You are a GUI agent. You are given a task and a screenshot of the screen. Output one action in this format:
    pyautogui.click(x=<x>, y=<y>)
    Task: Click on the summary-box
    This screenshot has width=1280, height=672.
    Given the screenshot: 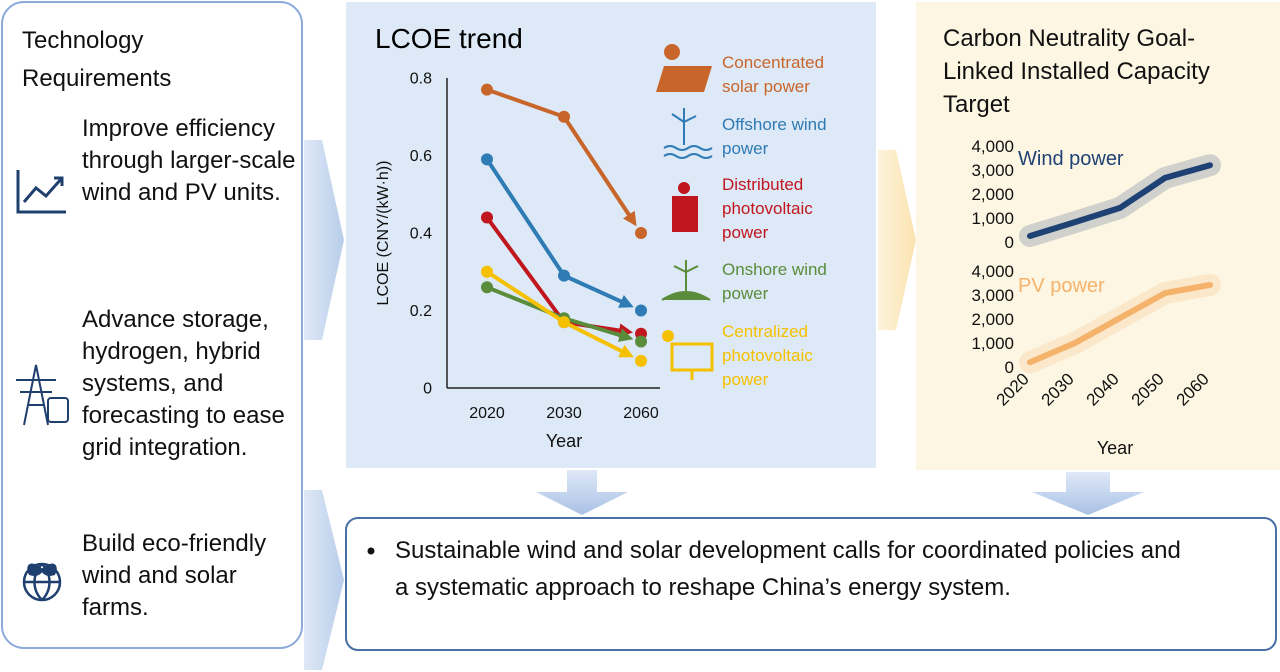 What is the action you would take?
    pyautogui.click(x=811, y=584)
    